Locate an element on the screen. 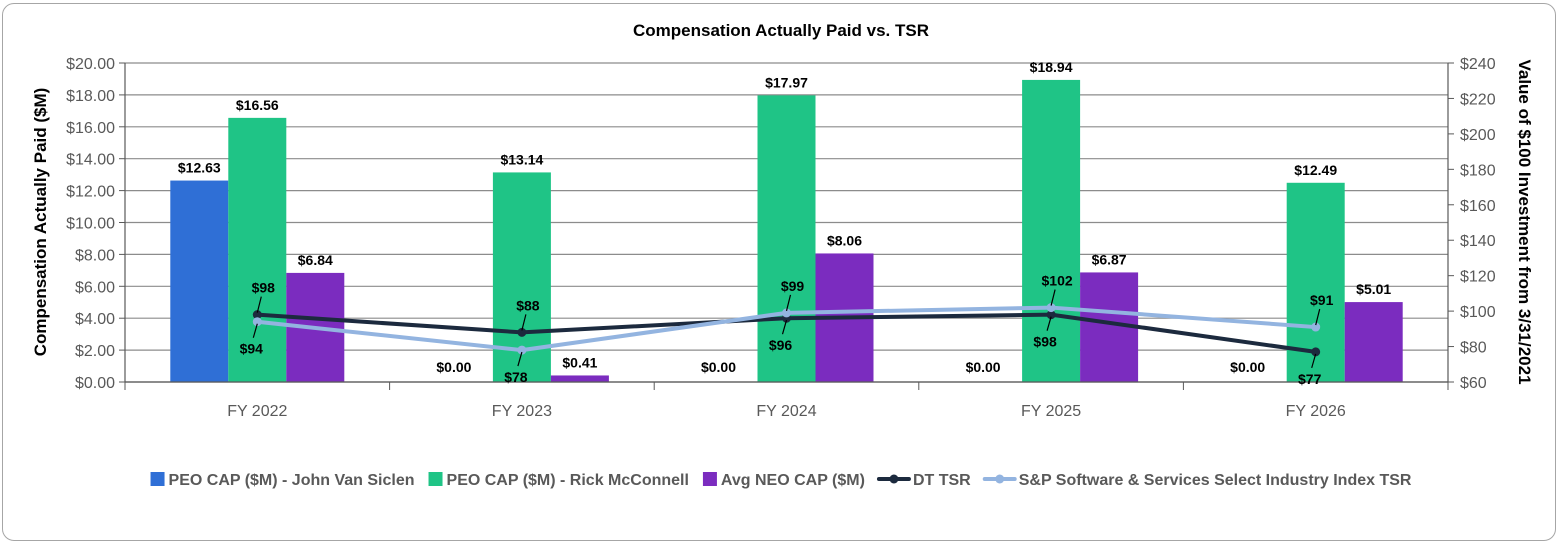  y-axis-title: Compensation Actually Paid ($M) is located at coordinates (40, 222).